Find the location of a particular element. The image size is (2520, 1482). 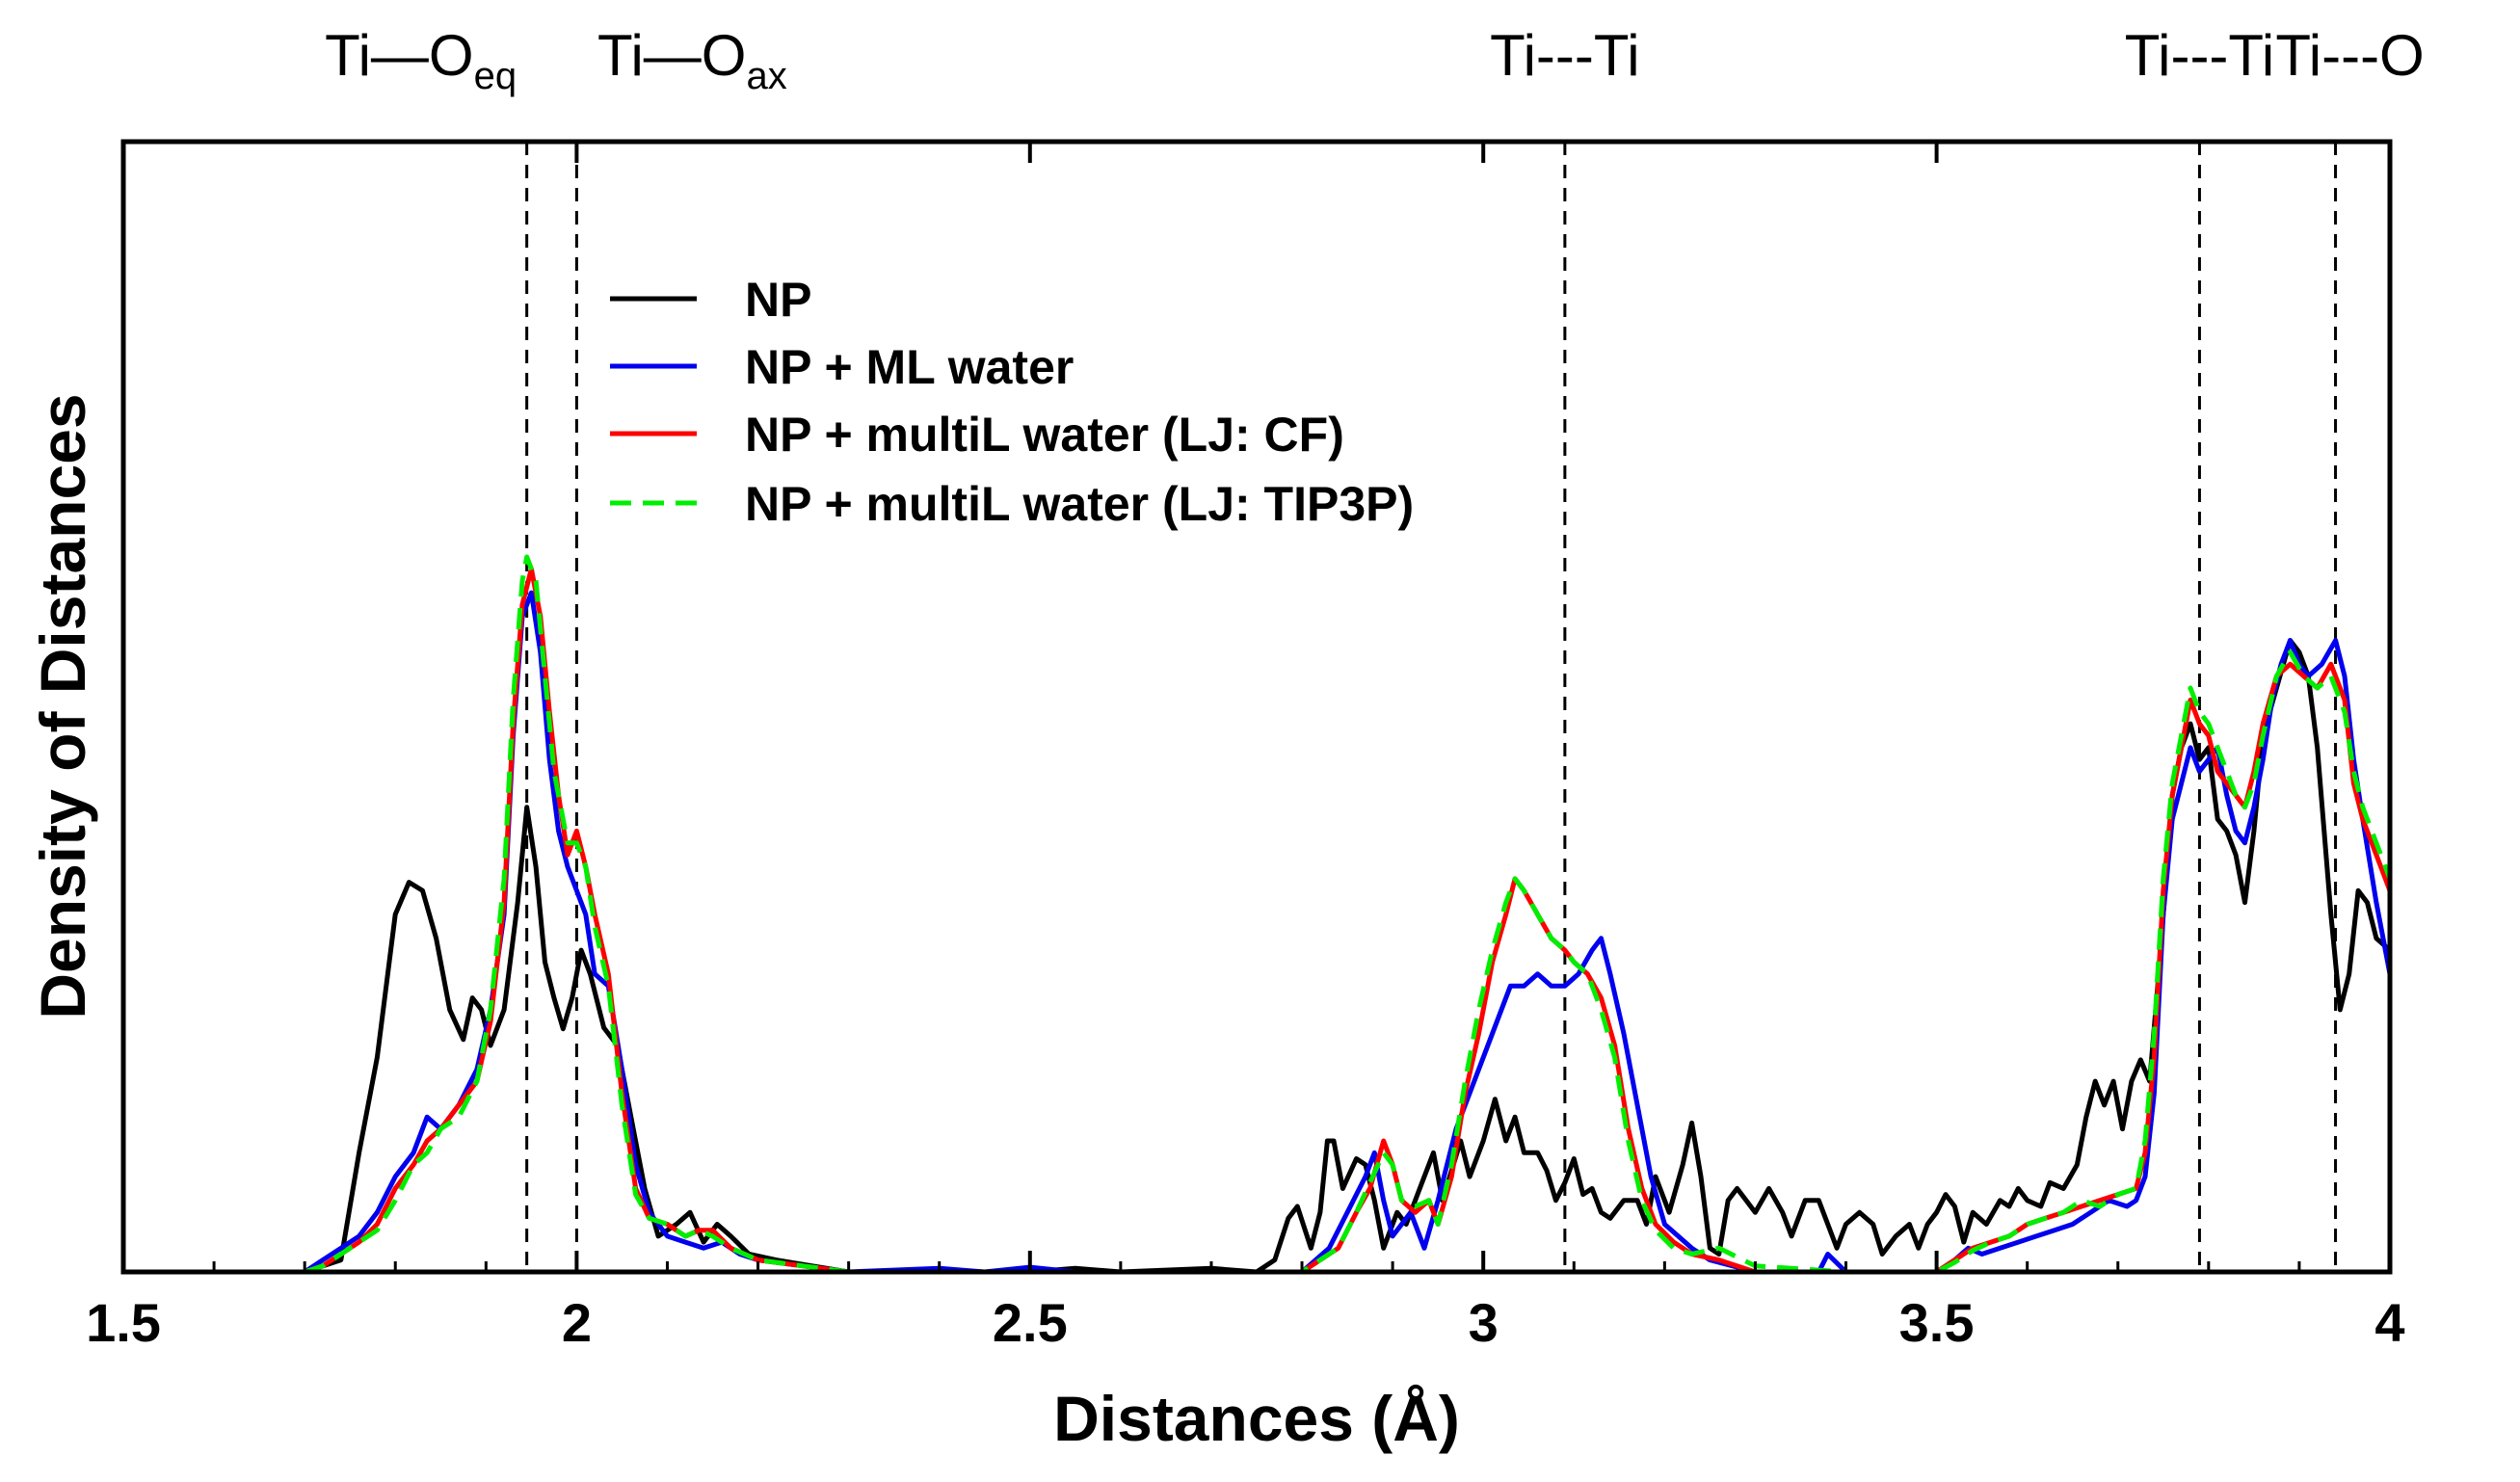

reference-label-text: Ti---O is located at coordinates (2350, 55).